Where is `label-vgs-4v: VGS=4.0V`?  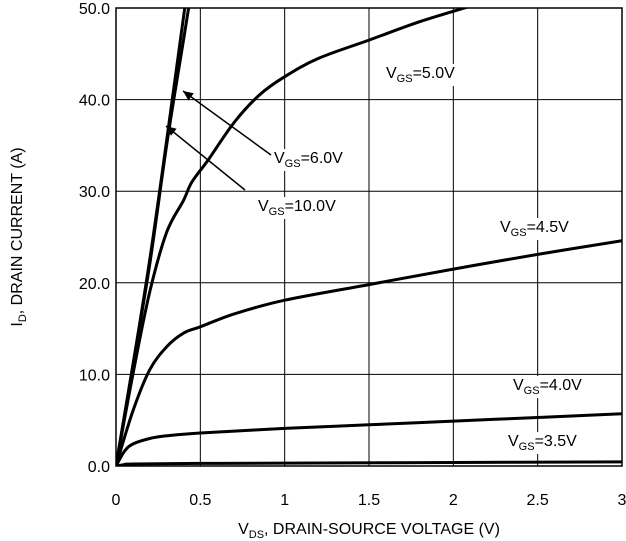 label-vgs-4v: VGS=4.0V is located at coordinates (547, 387).